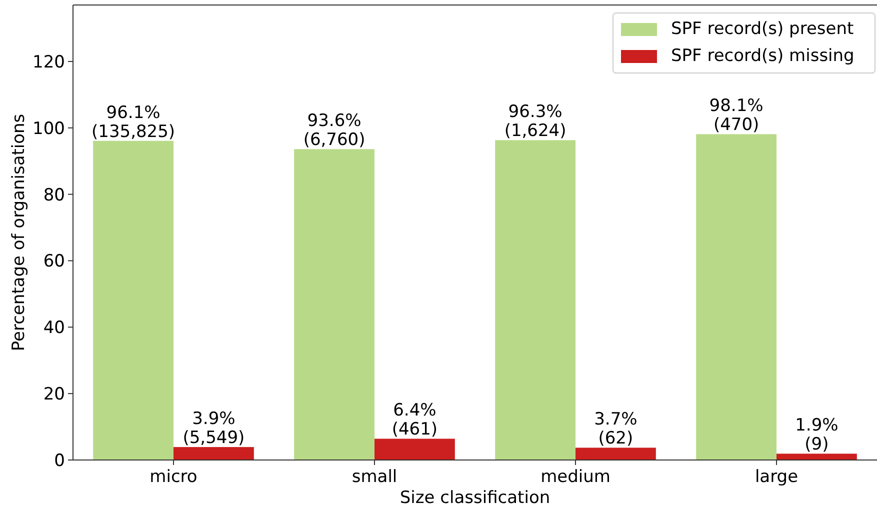 This screenshot has height=511, width=877. Describe the element at coordinates (535, 122) in the screenshot. I see `data-label: 96.3% (1,624)` at that location.